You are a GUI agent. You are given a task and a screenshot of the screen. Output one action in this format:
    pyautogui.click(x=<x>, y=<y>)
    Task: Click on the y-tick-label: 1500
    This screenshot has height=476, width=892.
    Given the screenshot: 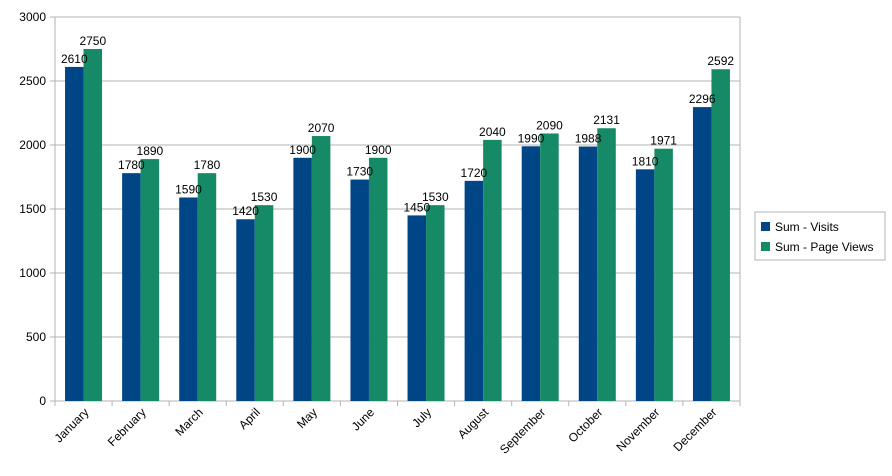 What is the action you would take?
    pyautogui.click(x=32, y=209)
    